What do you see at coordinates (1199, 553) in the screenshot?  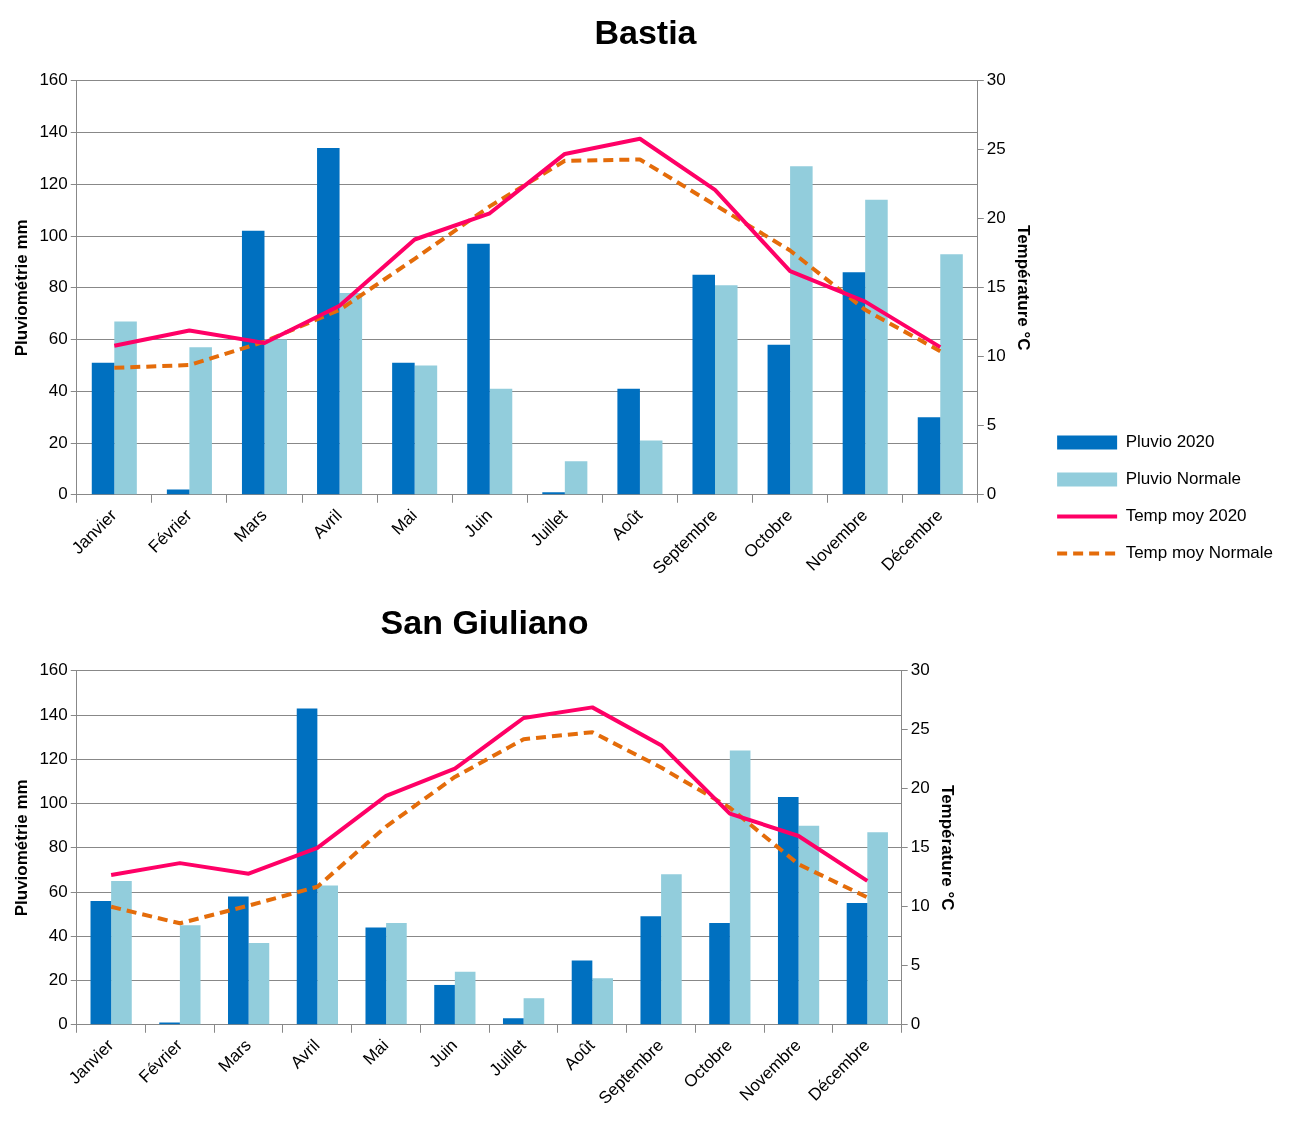 I see `legend-label: Temp moy Normale` at bounding box center [1199, 553].